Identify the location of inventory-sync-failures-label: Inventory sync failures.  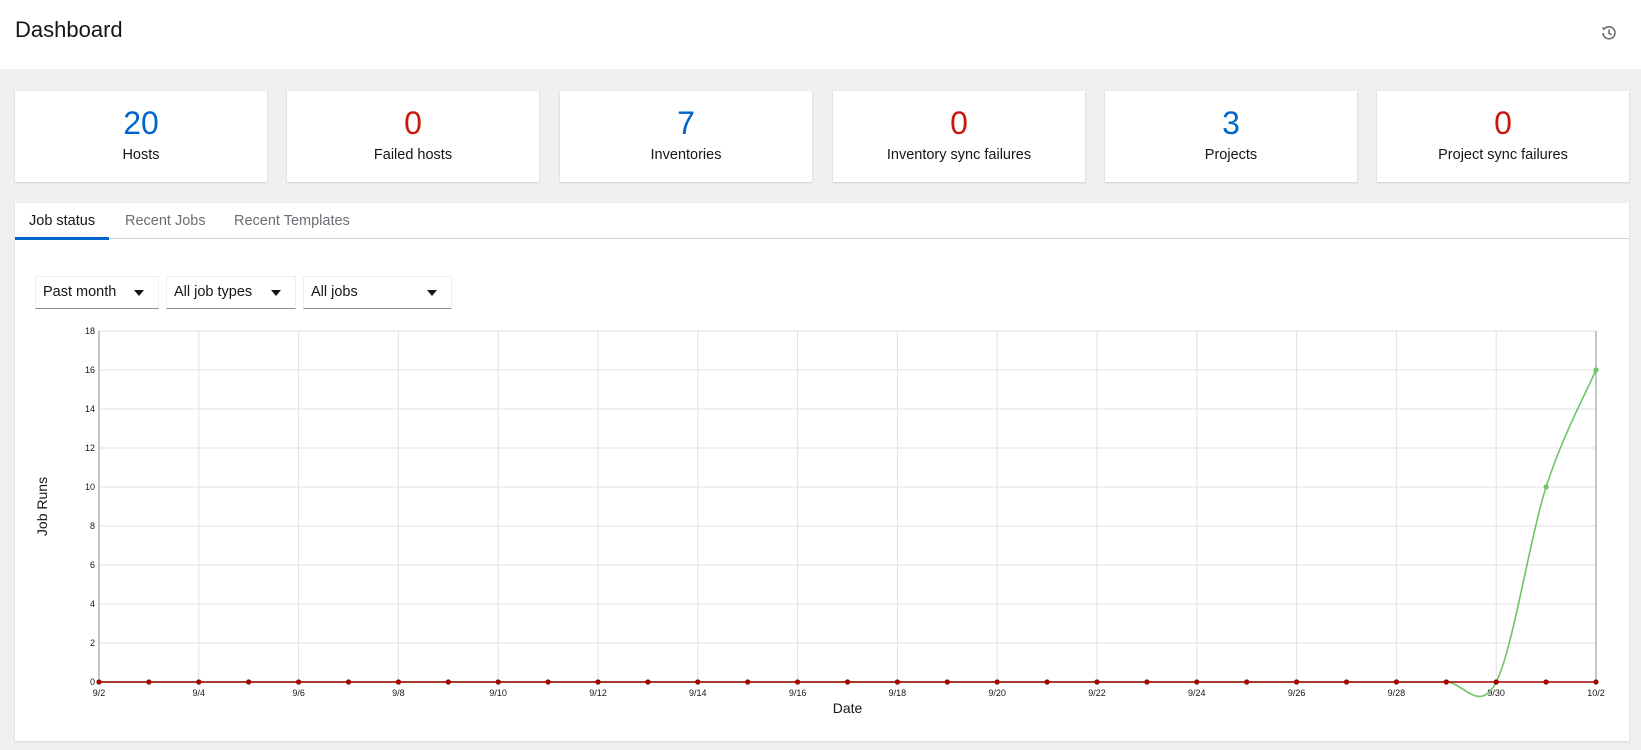
(959, 155).